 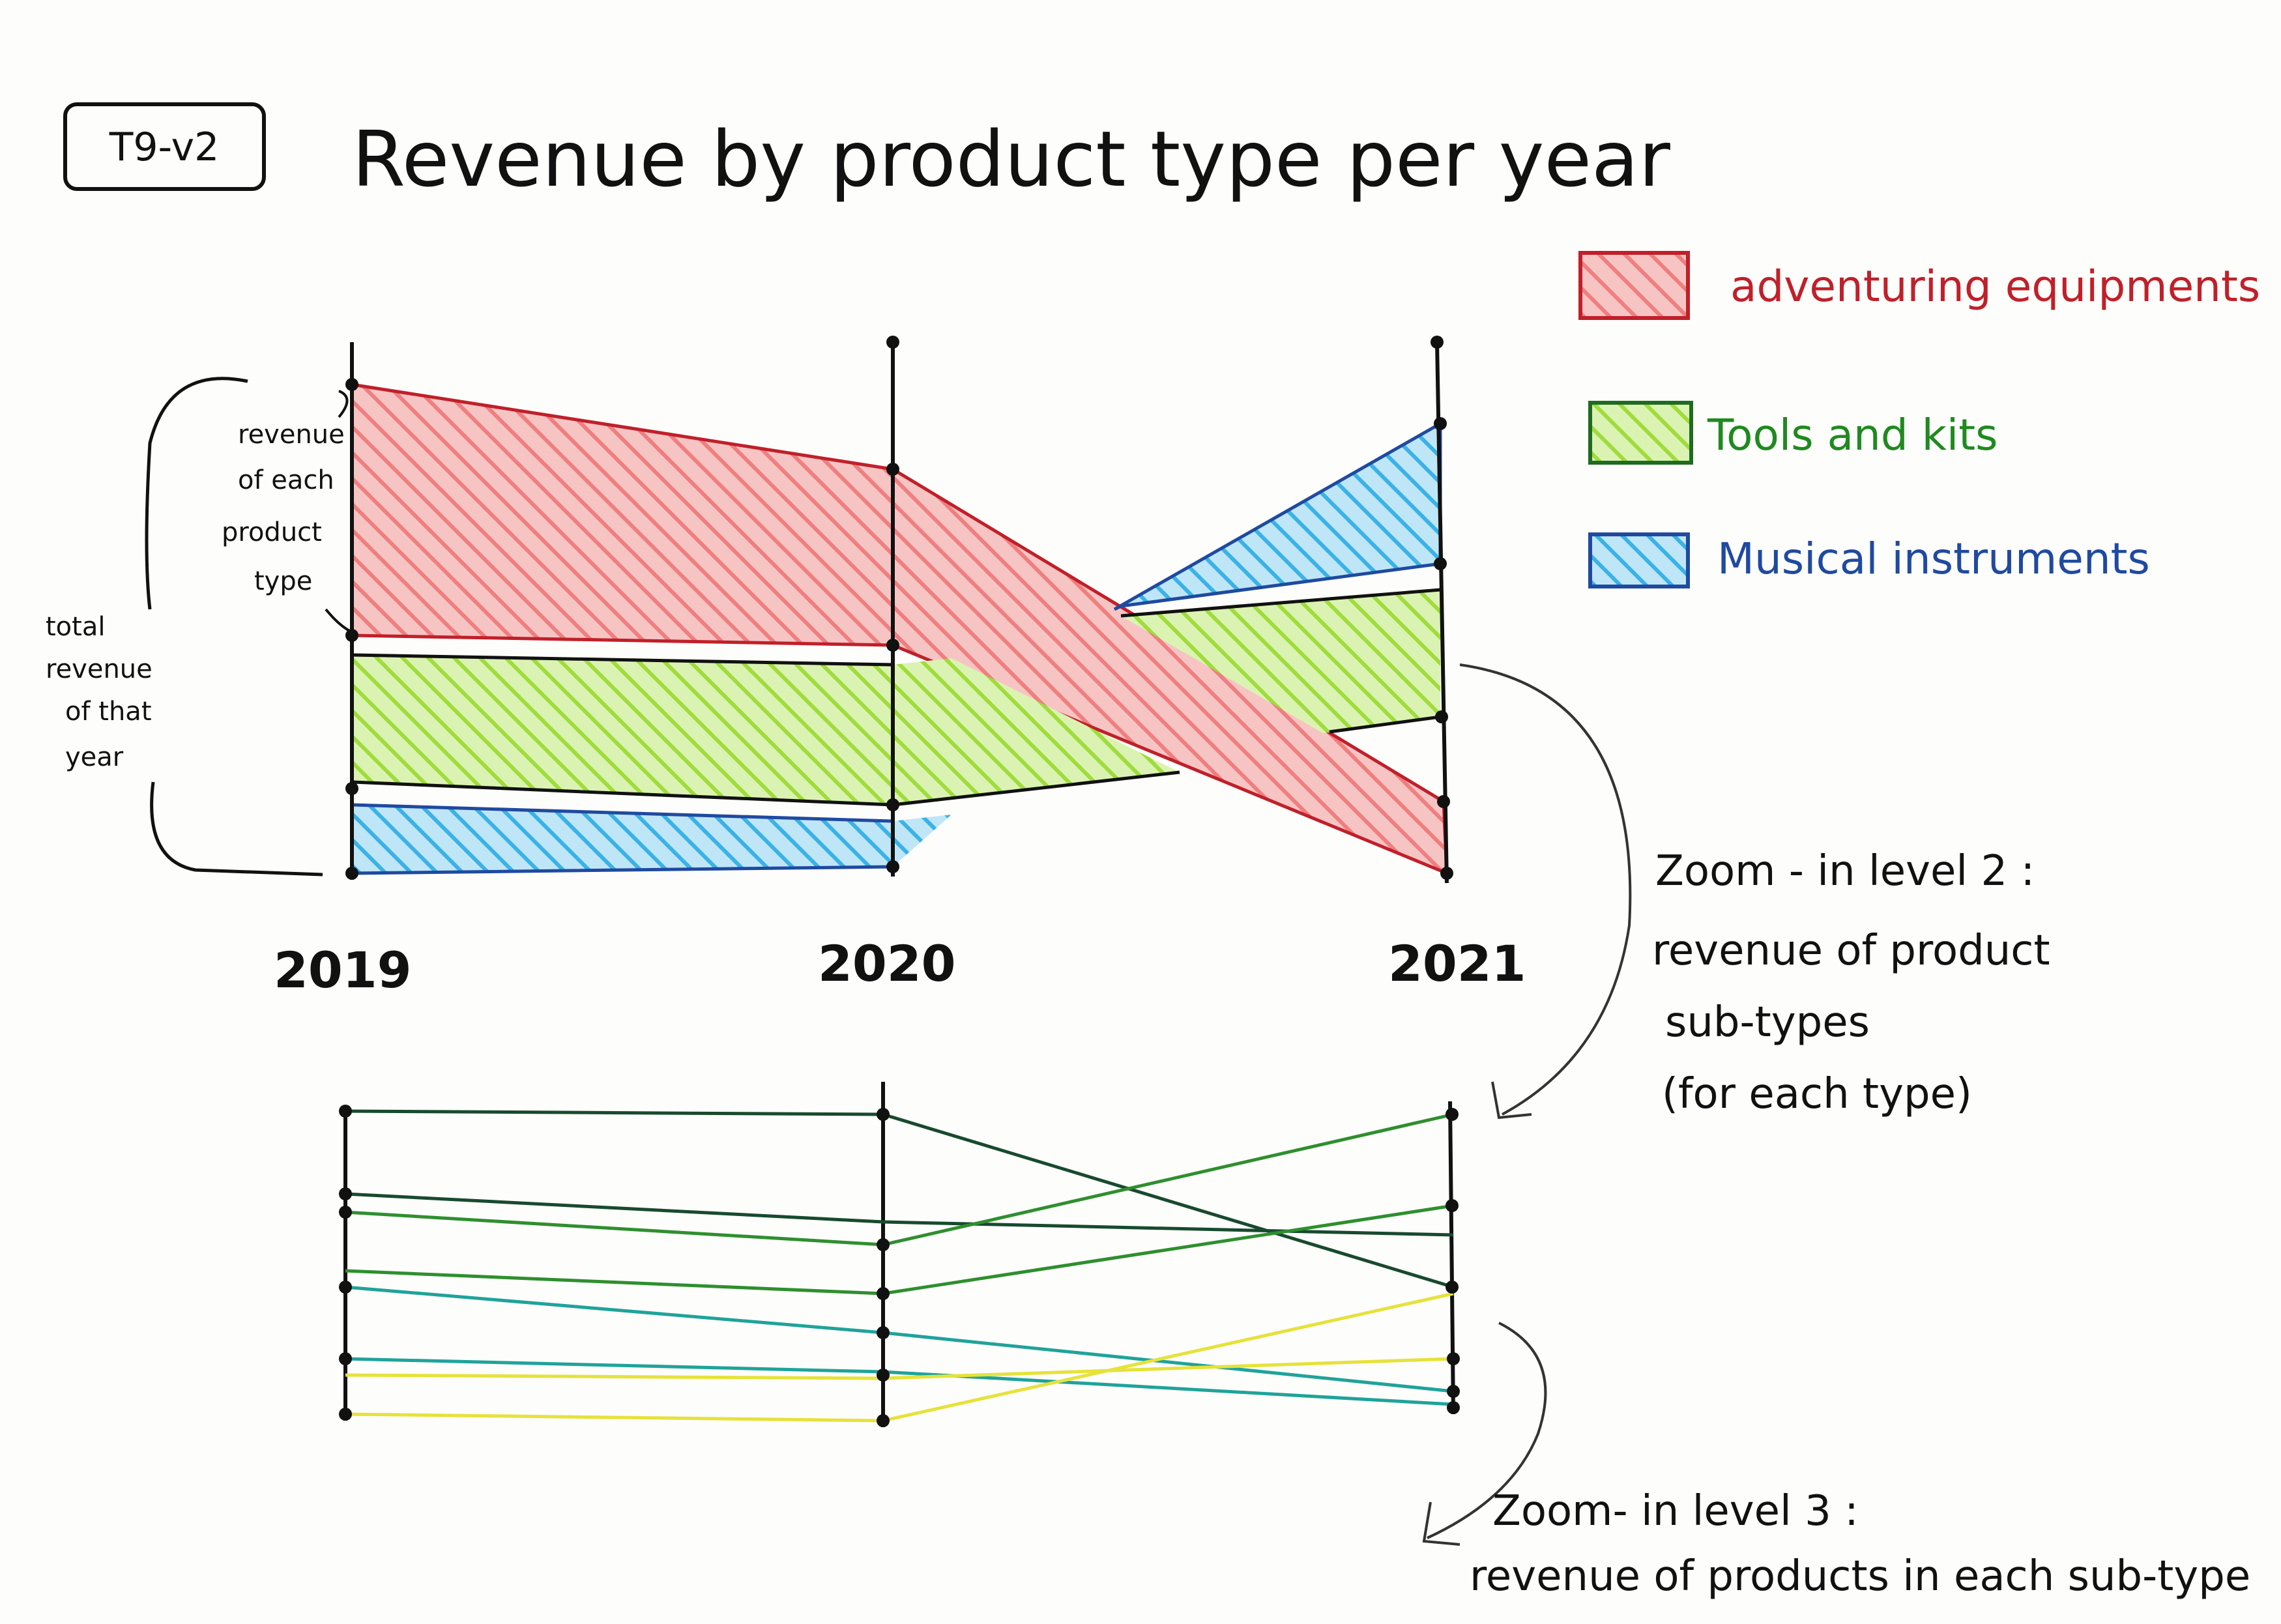 I want to click on level2-chart, so click(x=899, y=1255).